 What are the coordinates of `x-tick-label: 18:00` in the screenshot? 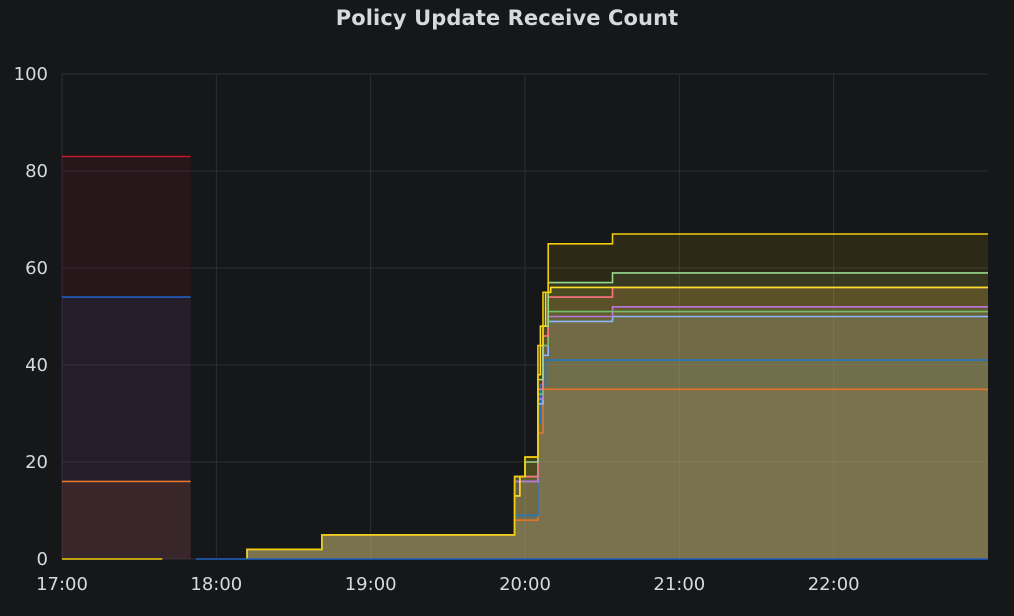 It's located at (216, 584).